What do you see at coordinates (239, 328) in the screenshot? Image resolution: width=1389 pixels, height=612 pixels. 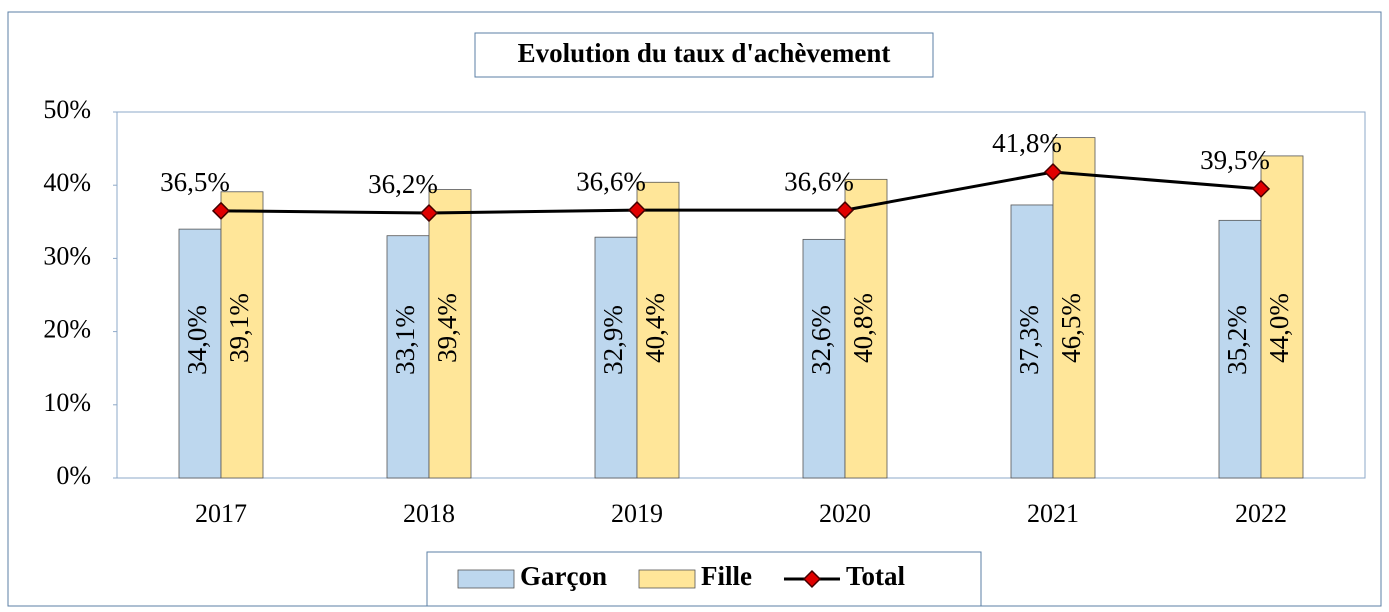 I see `data-label: 39,1%` at bounding box center [239, 328].